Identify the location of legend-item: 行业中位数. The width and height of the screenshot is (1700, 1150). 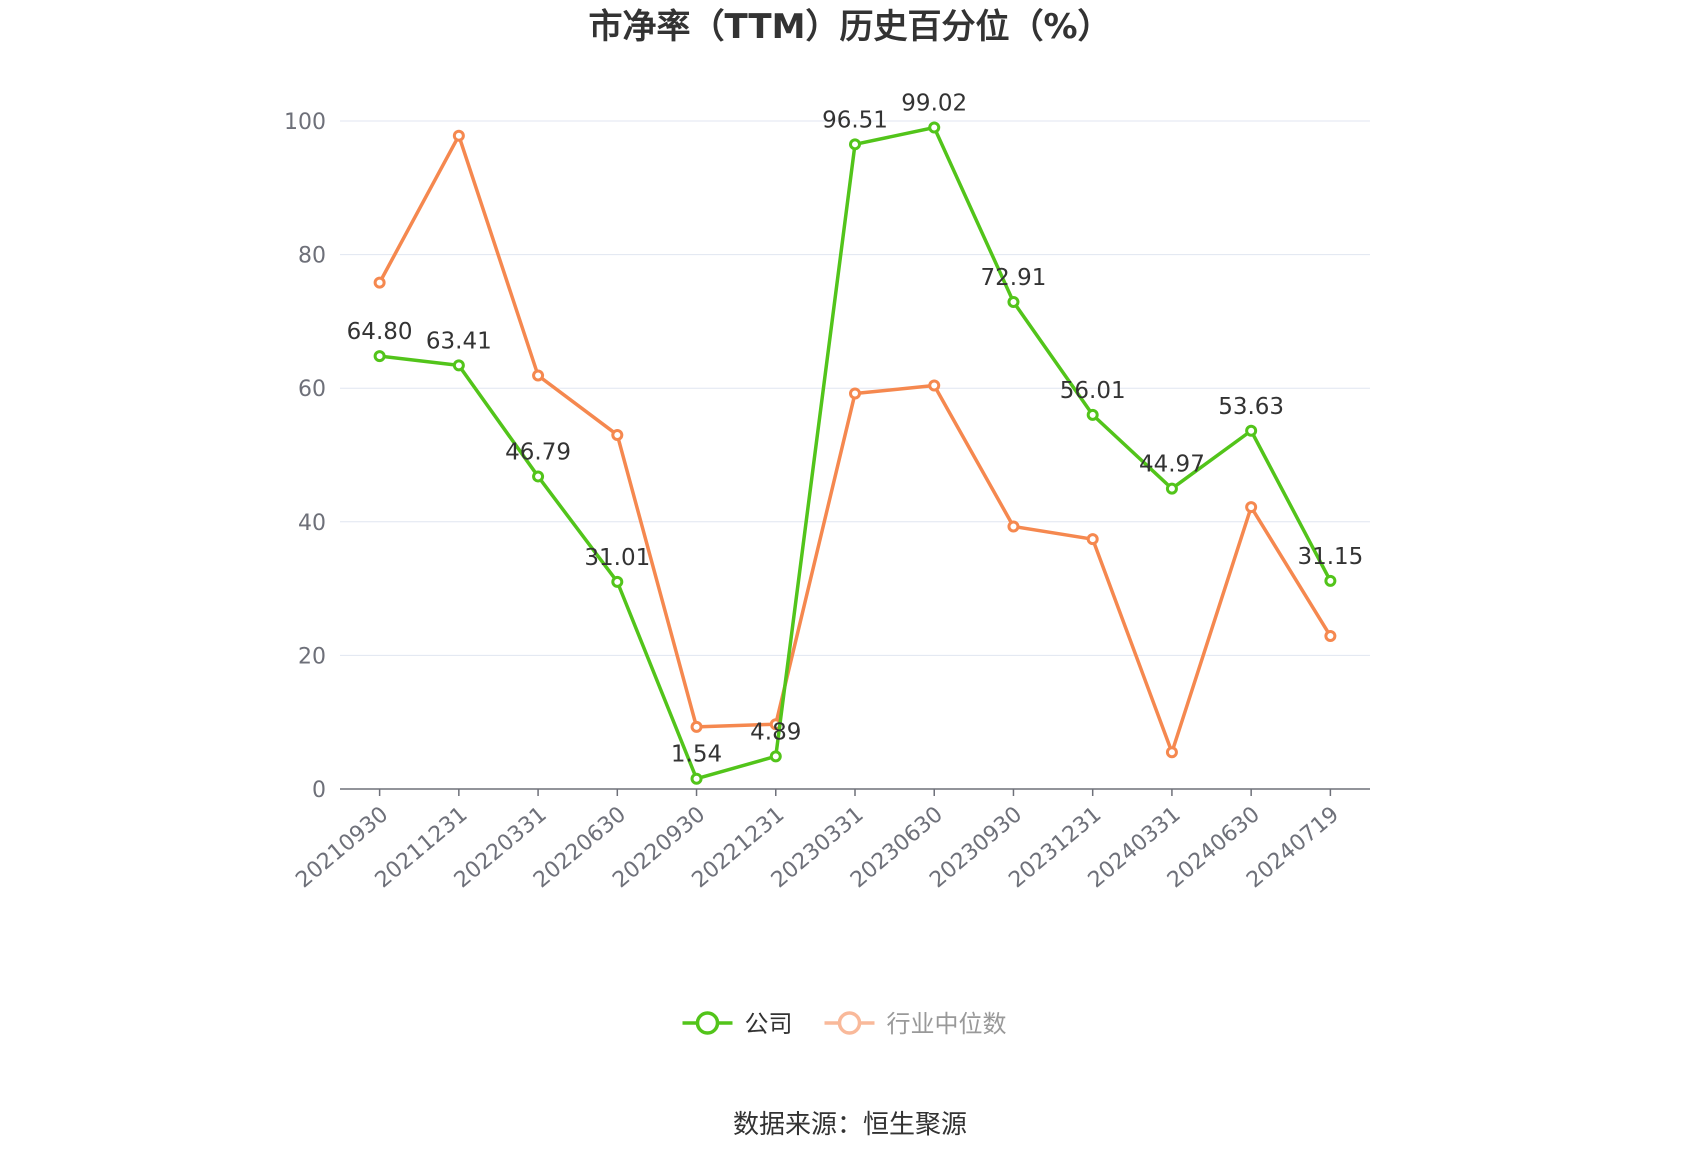
(915, 1024).